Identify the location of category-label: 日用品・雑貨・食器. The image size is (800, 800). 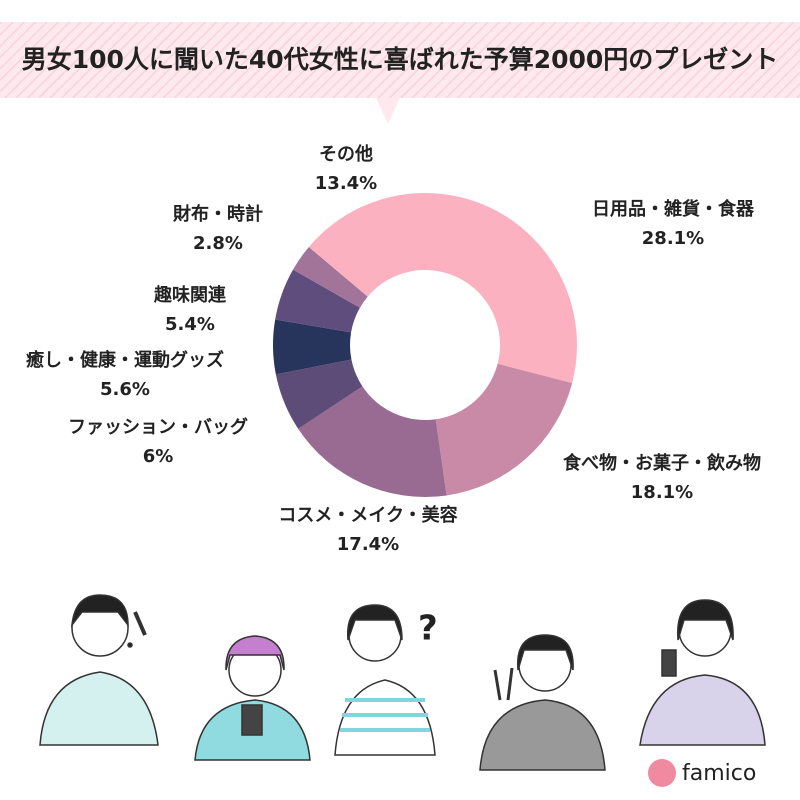
(673, 209).